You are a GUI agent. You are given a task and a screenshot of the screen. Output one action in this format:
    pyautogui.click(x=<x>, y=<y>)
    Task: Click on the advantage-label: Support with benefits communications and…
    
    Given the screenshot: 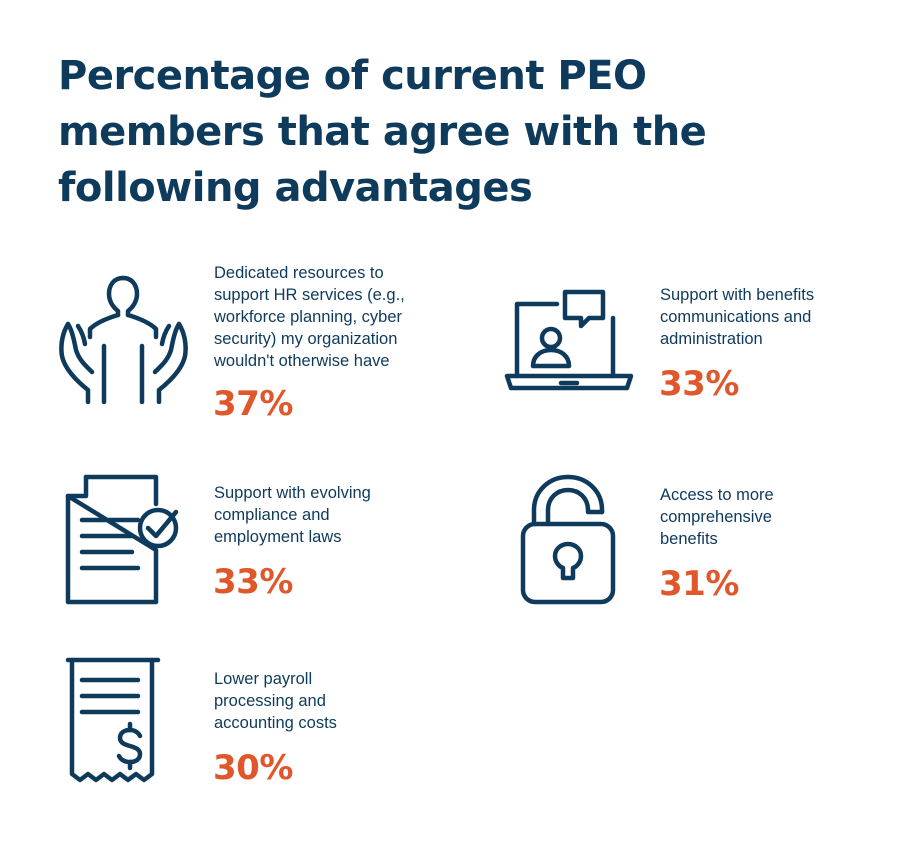 What is the action you would take?
    pyautogui.click(x=737, y=317)
    